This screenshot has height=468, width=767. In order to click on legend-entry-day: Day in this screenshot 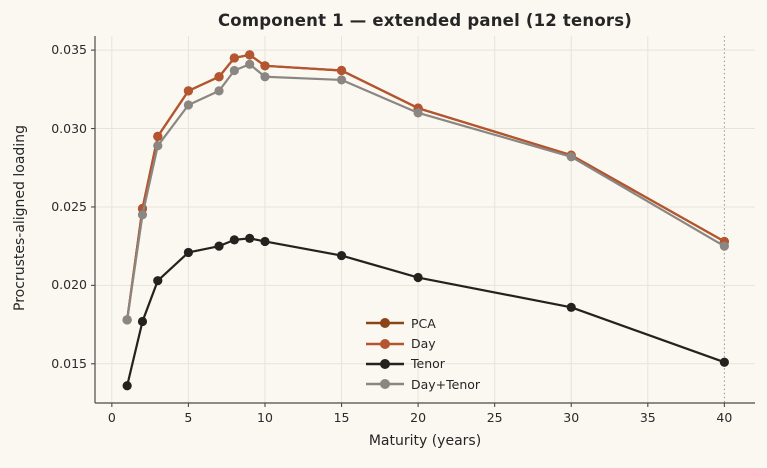, I will do `click(423, 343)`.